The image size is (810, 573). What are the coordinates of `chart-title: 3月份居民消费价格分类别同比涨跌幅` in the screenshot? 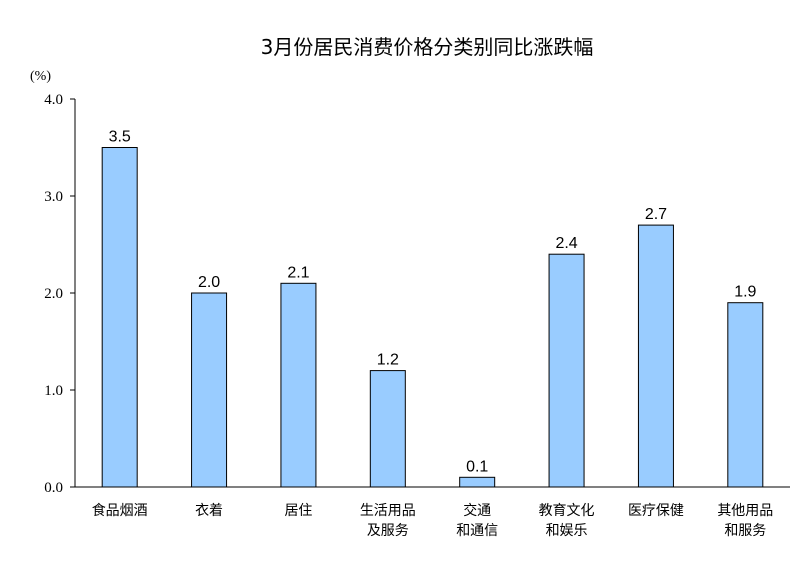 It's located at (427, 47).